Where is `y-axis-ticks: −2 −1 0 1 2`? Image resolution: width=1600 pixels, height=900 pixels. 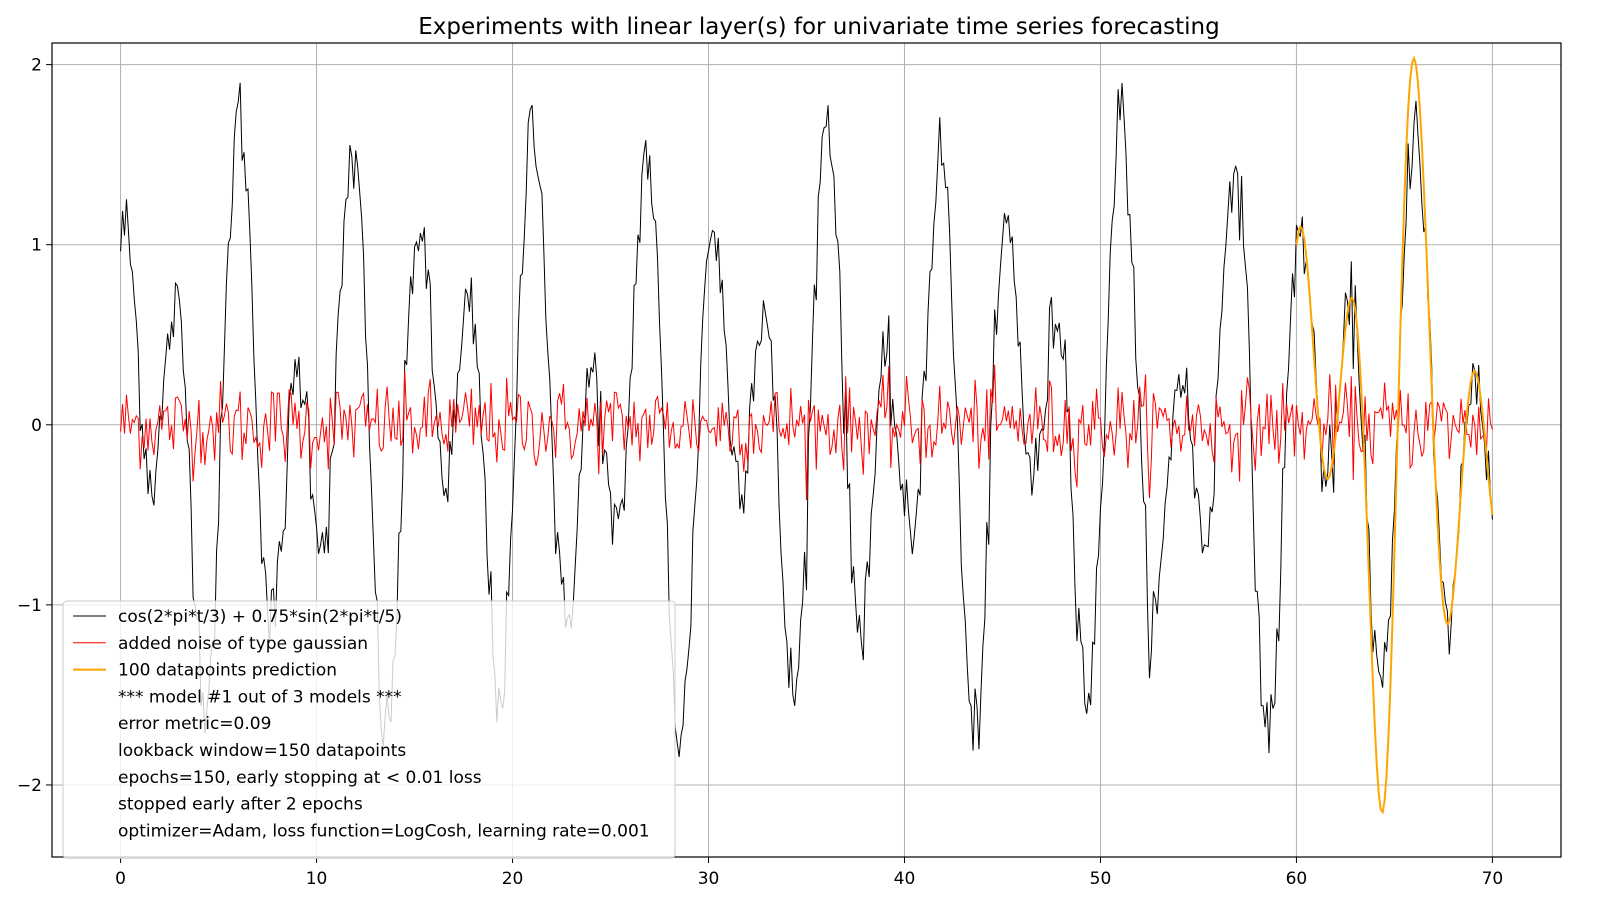
y-axis-ticks: −2 −1 0 1 2 is located at coordinates (34, 426).